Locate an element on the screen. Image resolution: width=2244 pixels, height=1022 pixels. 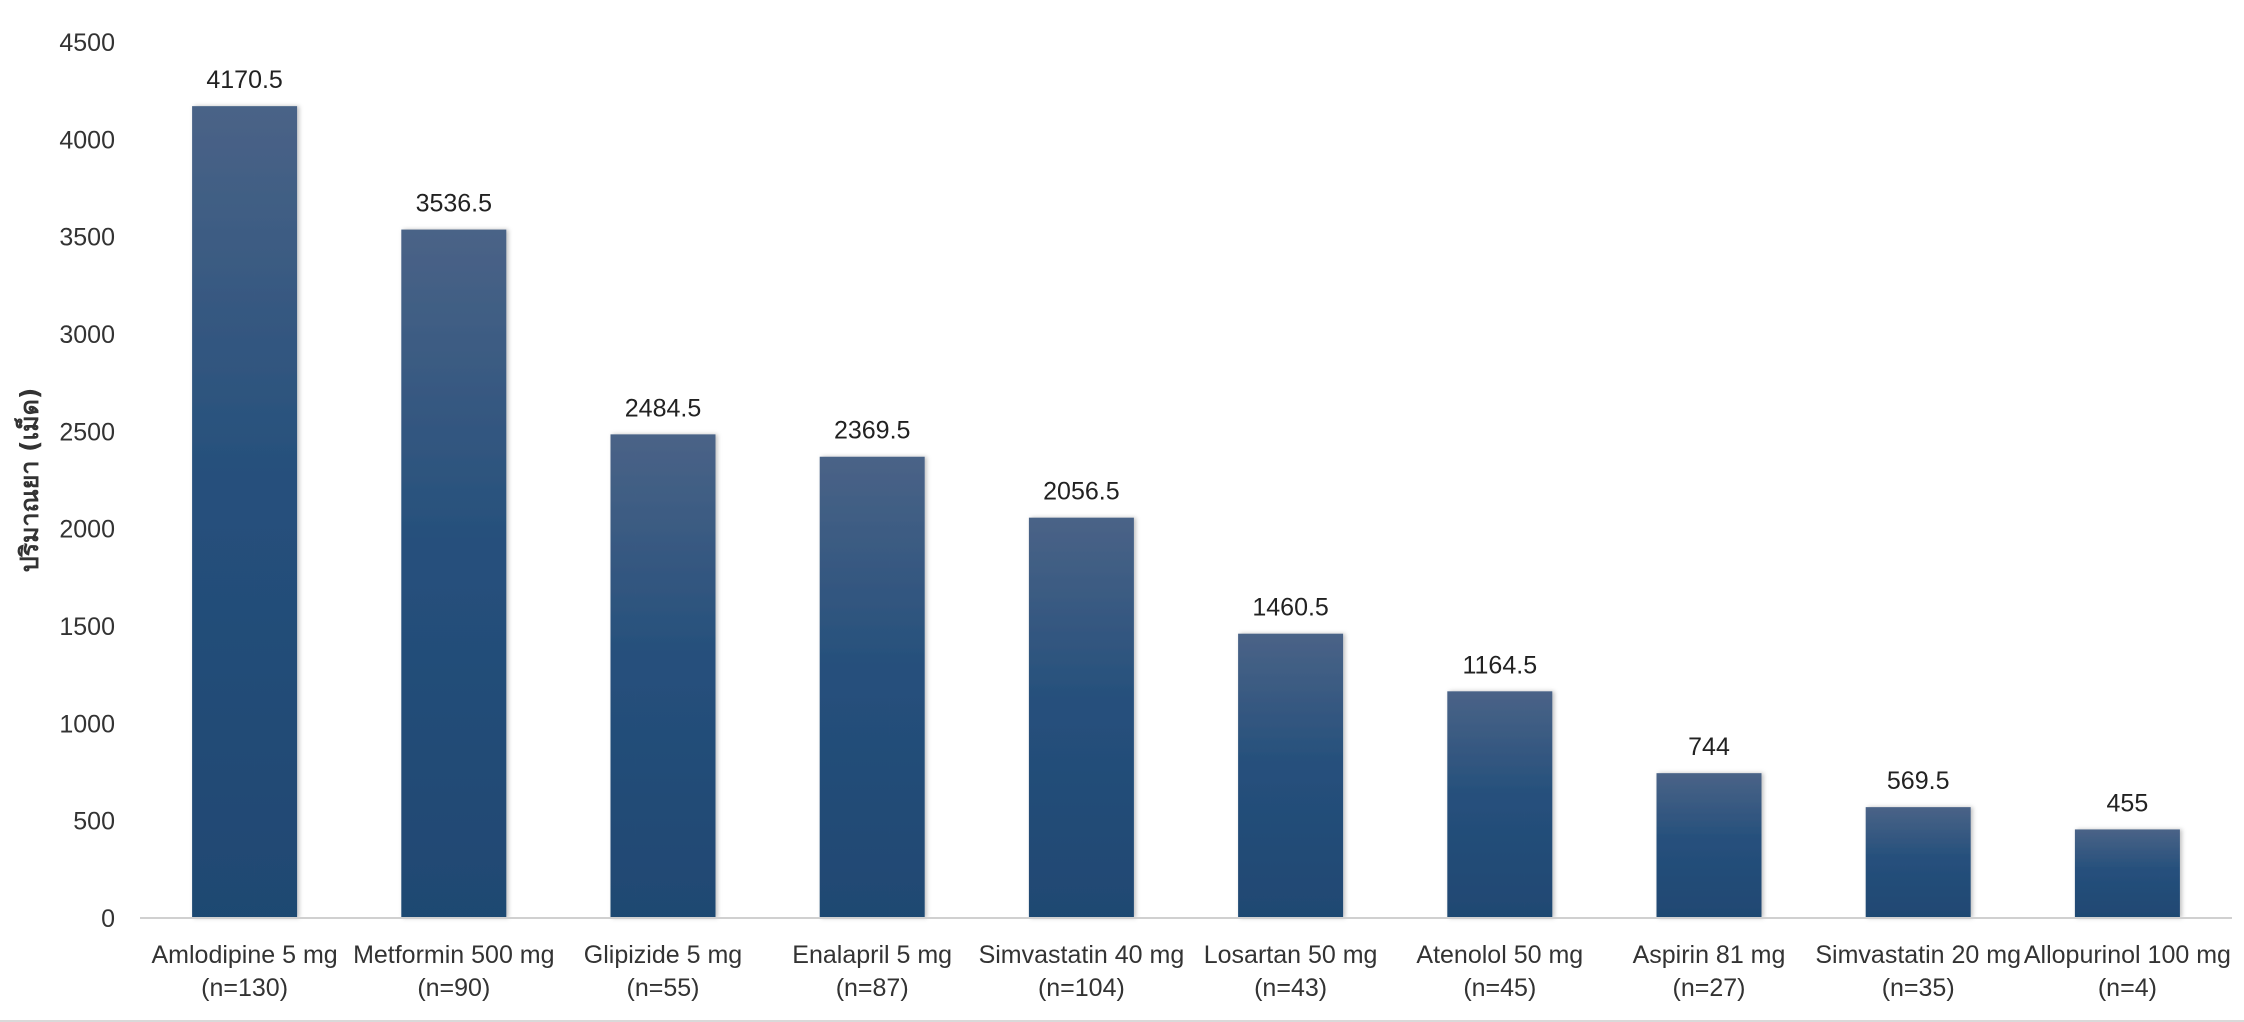
data-label: 2484.5 is located at coordinates (663, 408).